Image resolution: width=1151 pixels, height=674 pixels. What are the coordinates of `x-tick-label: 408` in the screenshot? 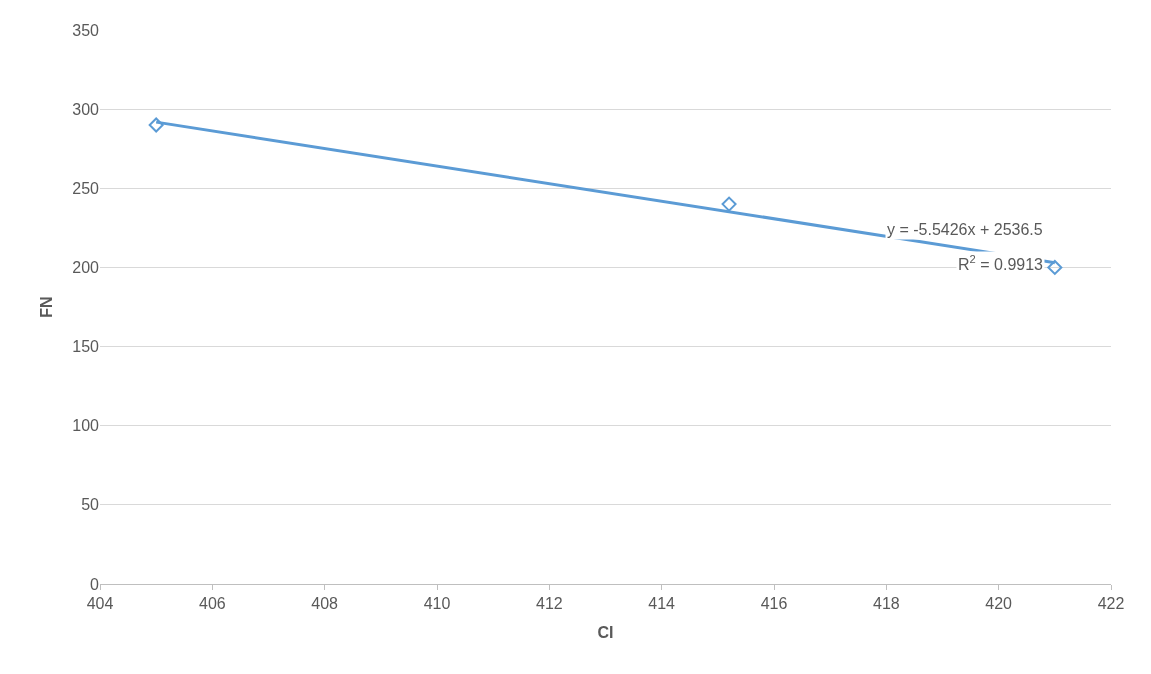 It's located at (325, 604).